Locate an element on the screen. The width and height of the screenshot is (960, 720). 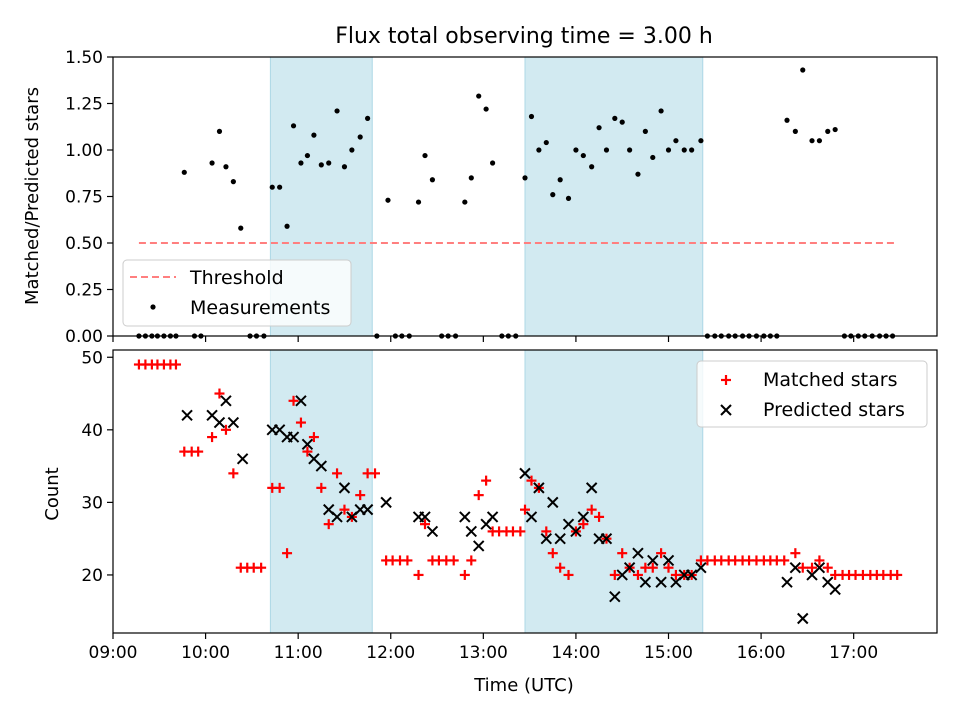
legend-matched-swatch is located at coordinates (726, 380).